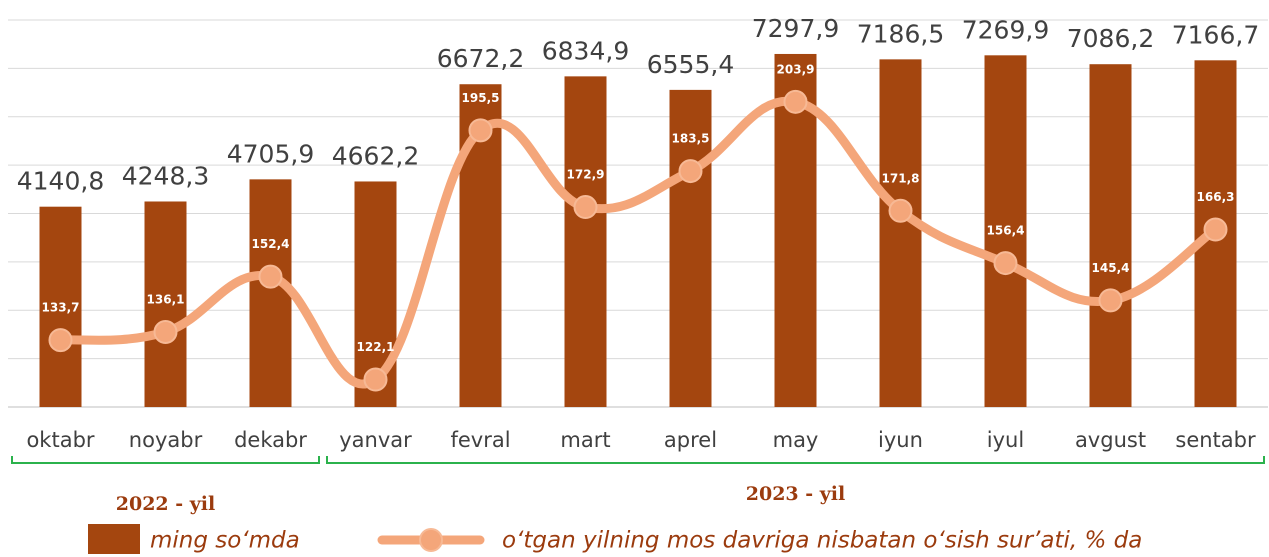  I want to click on line-value-label: 156,4, so click(1006, 231).